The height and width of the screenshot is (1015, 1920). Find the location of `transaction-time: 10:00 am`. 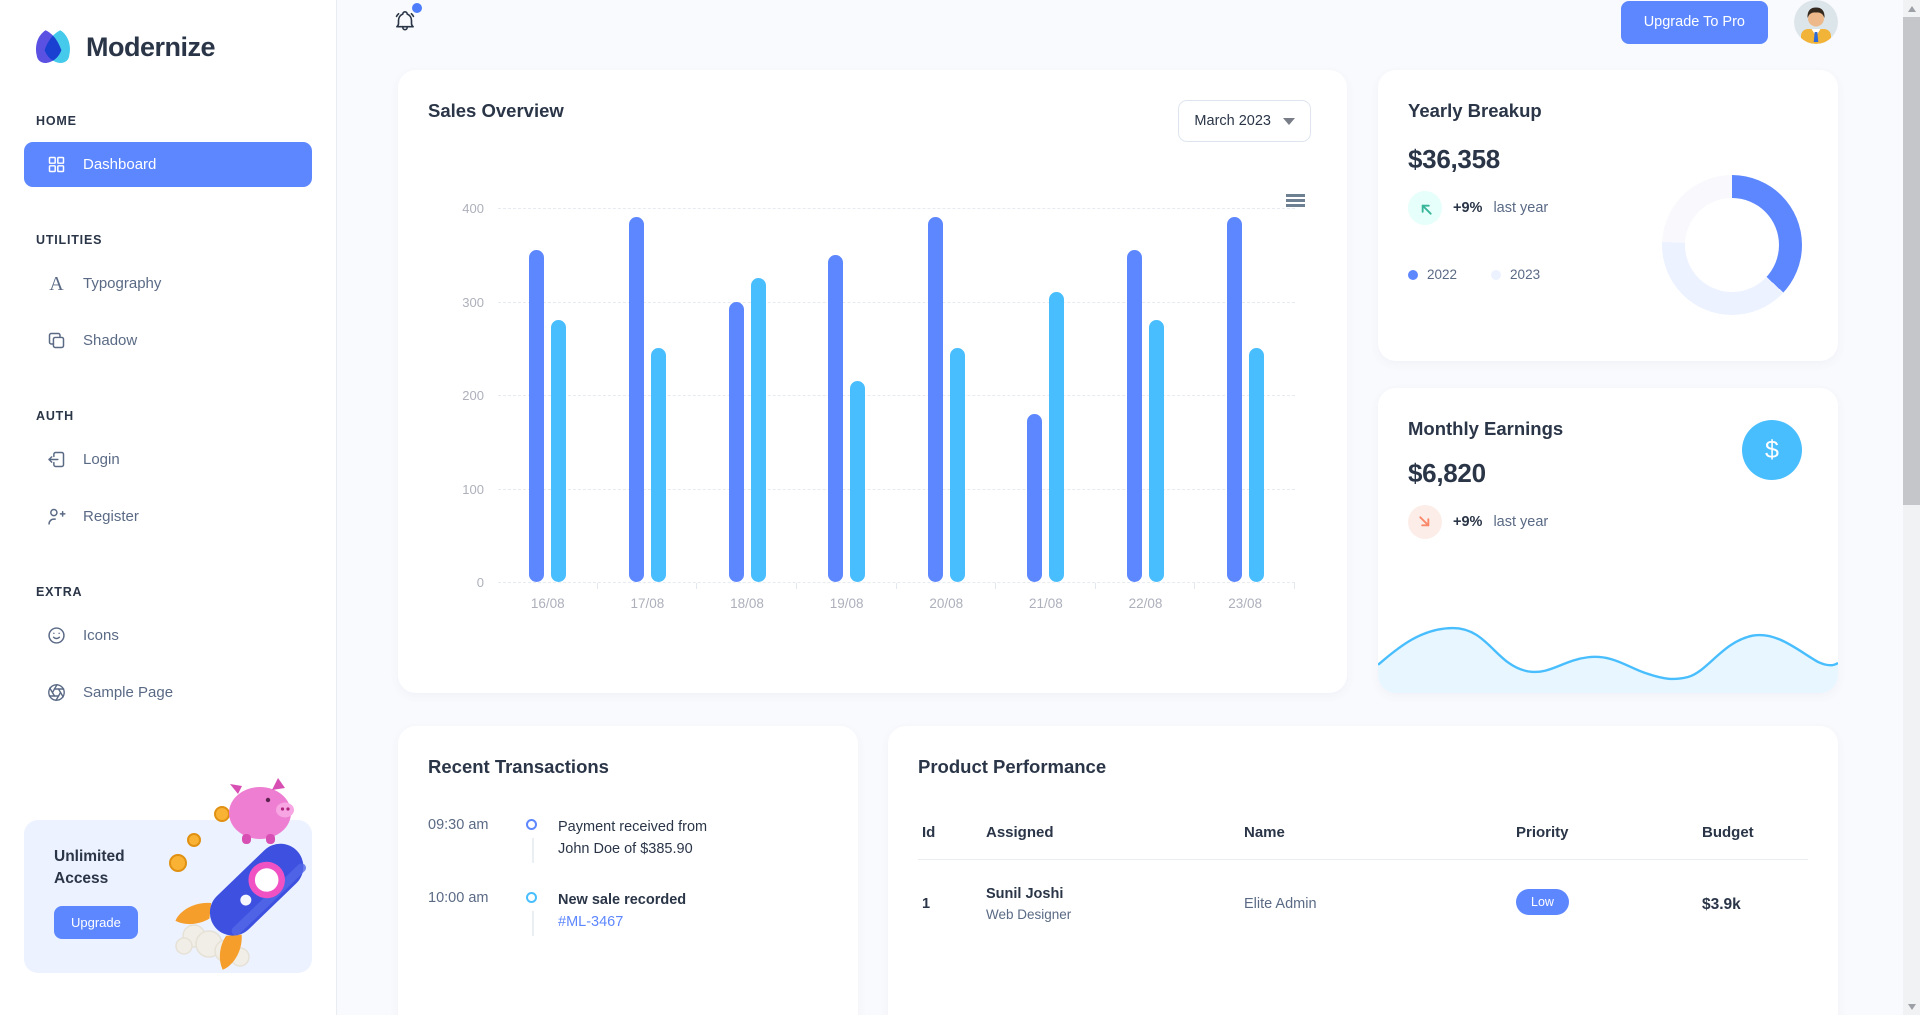

transaction-time: 10:00 am is located at coordinates (458, 897).